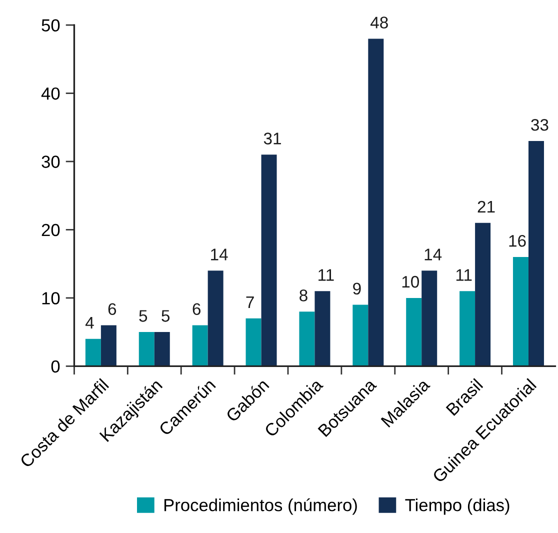 The image size is (558, 533). What do you see at coordinates (539, 124) in the screenshot?
I see `data-label: 33` at bounding box center [539, 124].